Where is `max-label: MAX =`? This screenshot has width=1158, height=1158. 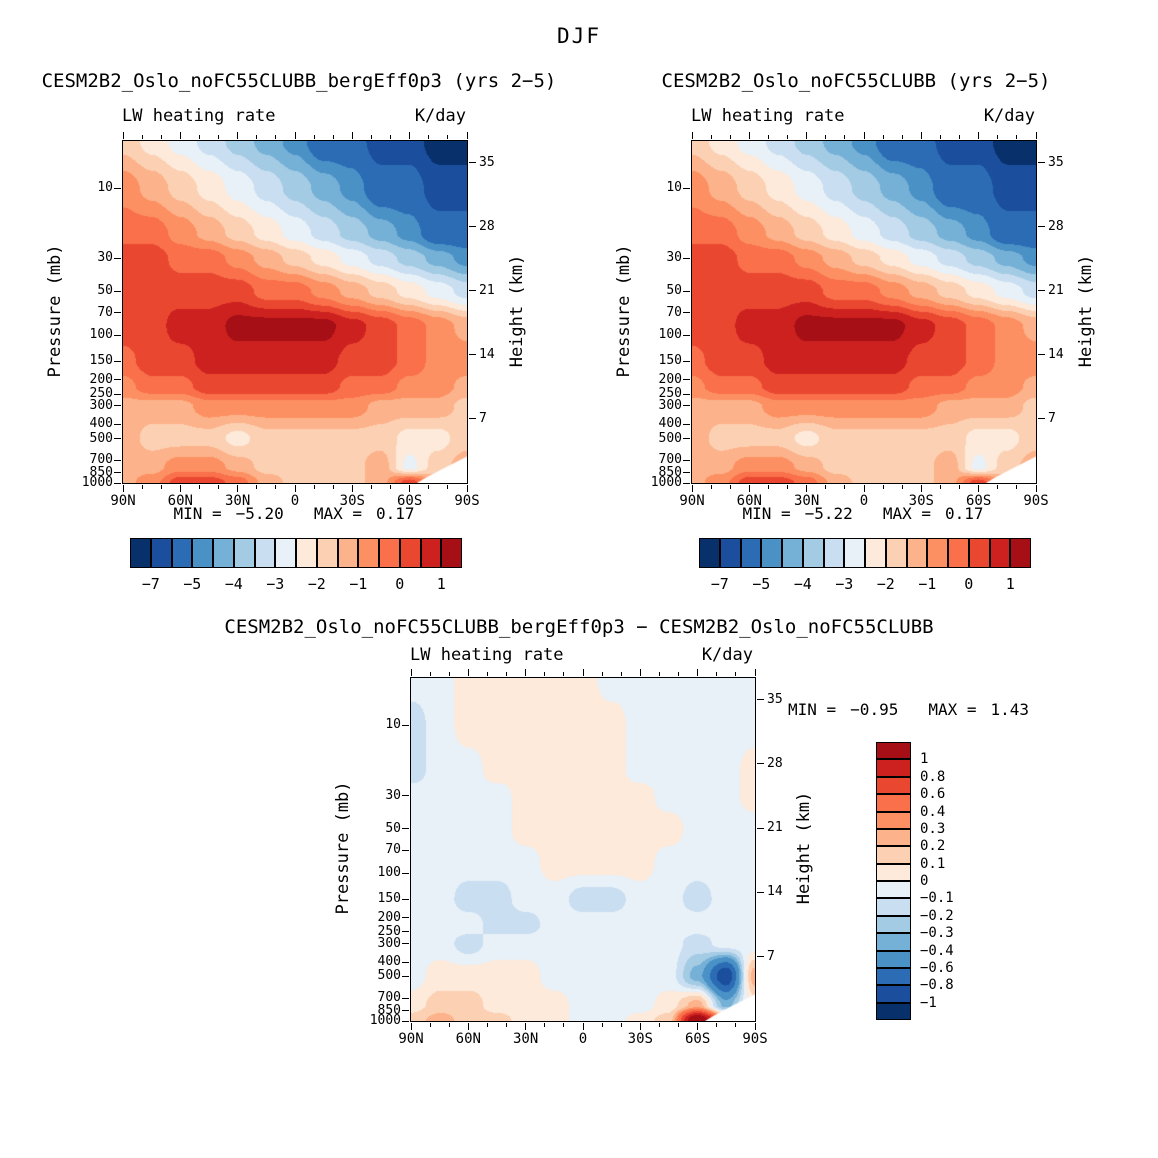
max-label: MAX = is located at coordinates (337, 513).